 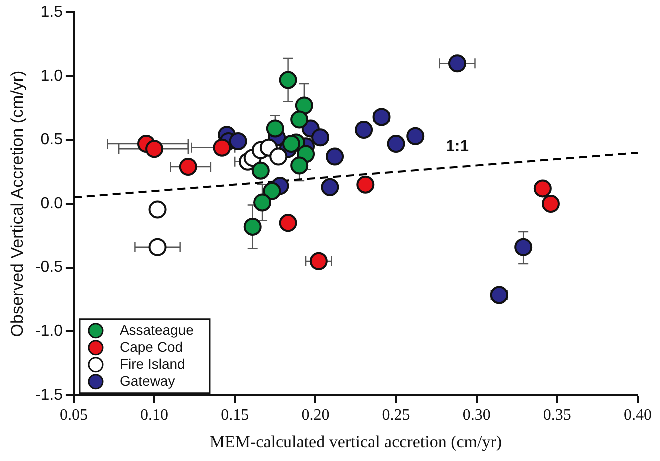 I want to click on y-tick-label: 0.0, so click(x=52, y=203).